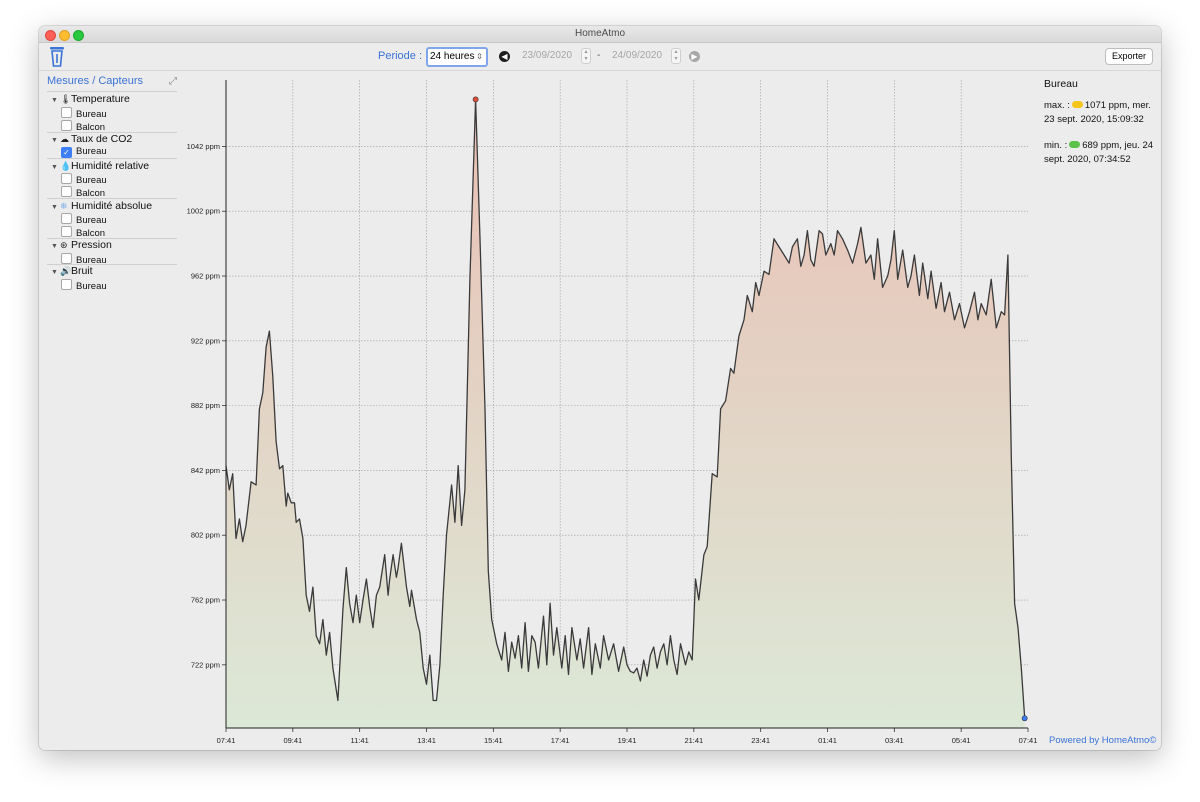 This screenshot has width=1200, height=802. What do you see at coordinates (1061, 84) in the screenshot?
I see `info-sensor-name: Bureau` at bounding box center [1061, 84].